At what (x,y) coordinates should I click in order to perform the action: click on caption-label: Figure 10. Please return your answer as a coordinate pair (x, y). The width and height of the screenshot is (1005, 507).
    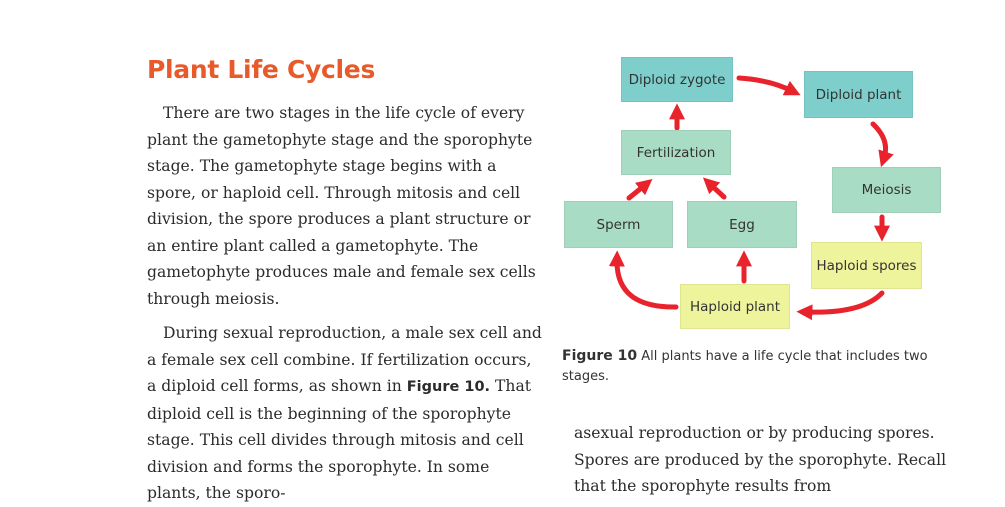
    Looking at the image, I should click on (600, 356).